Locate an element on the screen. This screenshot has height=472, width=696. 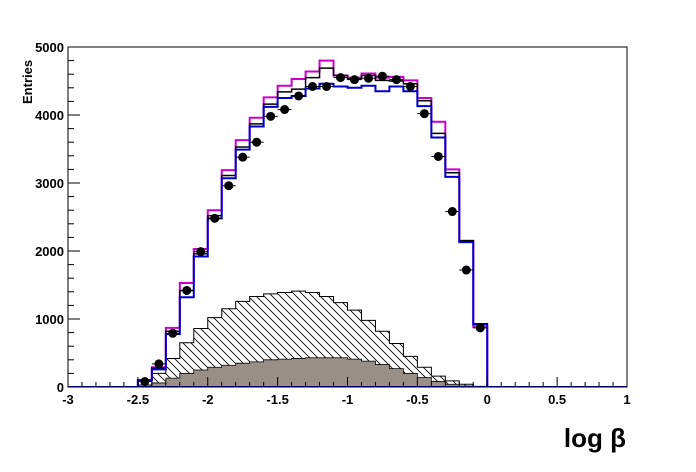
x-tick-label: -1.5 is located at coordinates (277, 399).